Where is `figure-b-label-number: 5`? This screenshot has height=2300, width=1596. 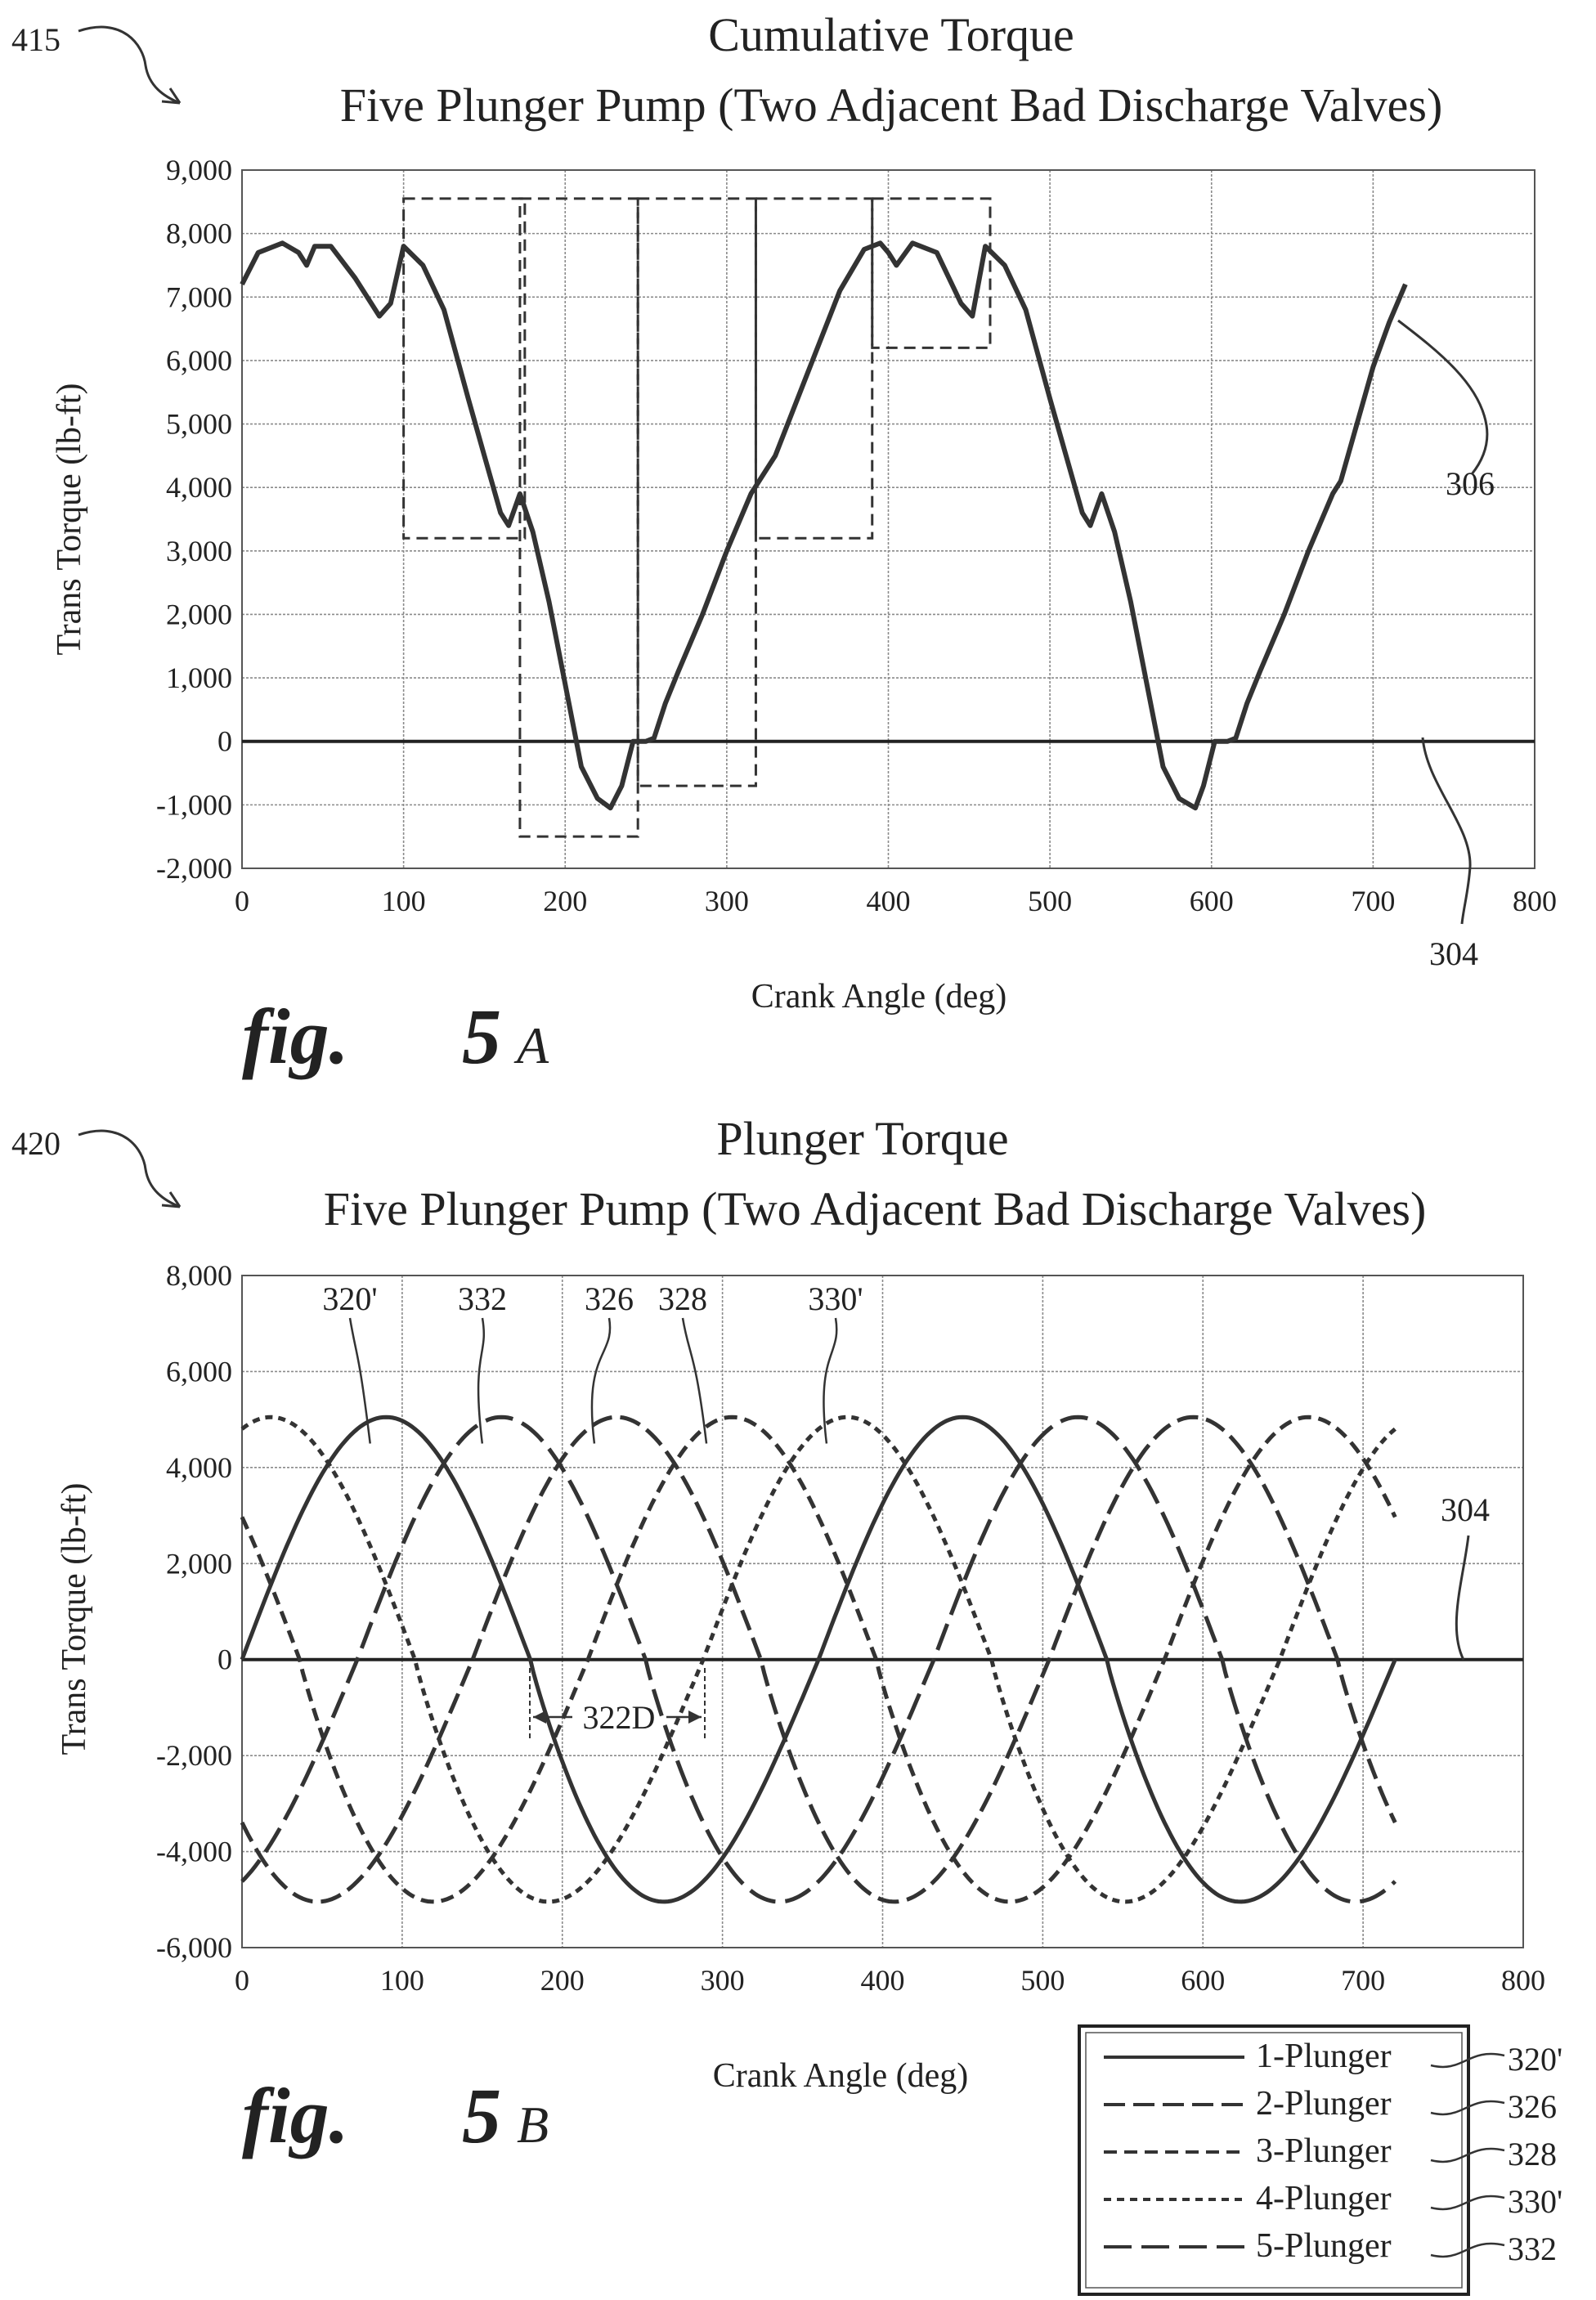 figure-b-label-number: 5 is located at coordinates (481, 2115).